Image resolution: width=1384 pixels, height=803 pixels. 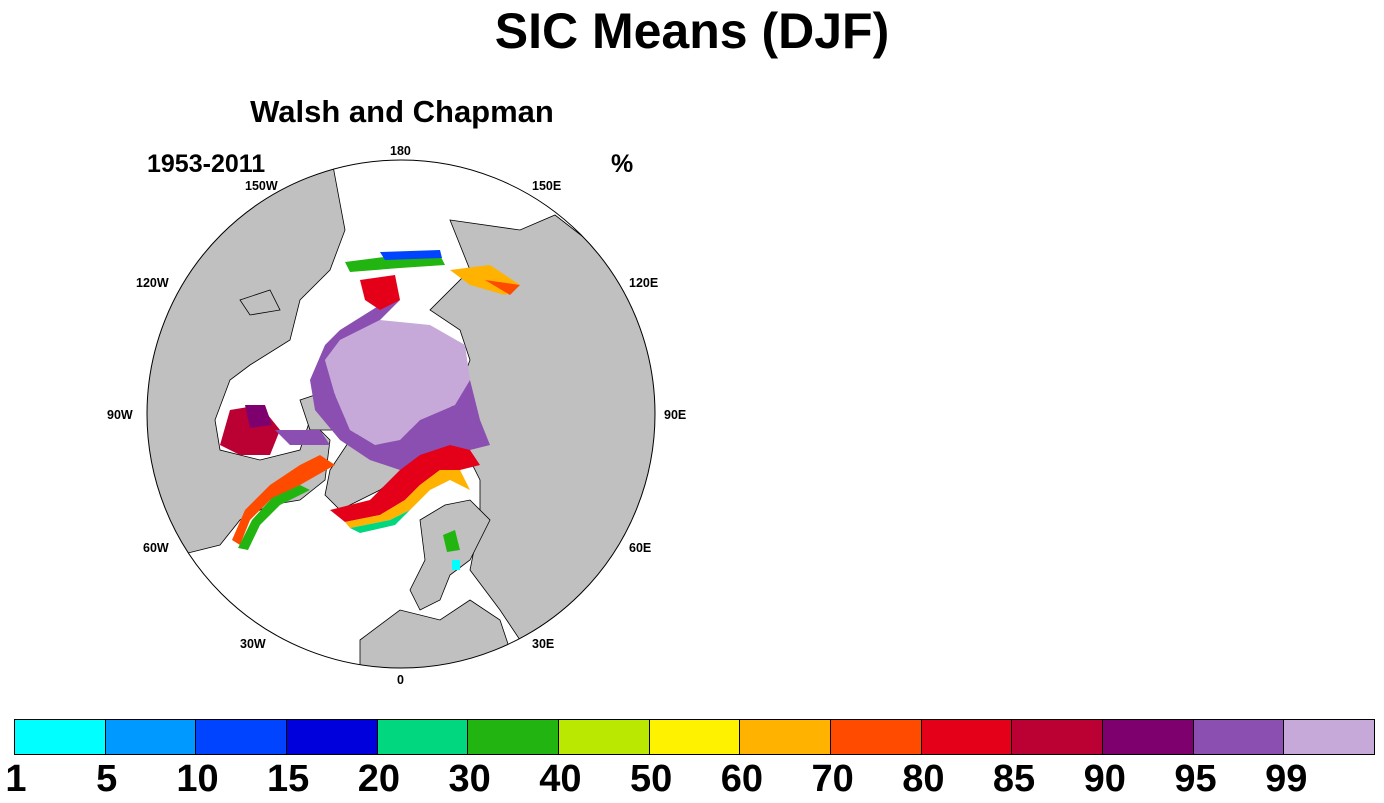 I want to click on lon-label-60w: 60W, so click(x=156, y=548).